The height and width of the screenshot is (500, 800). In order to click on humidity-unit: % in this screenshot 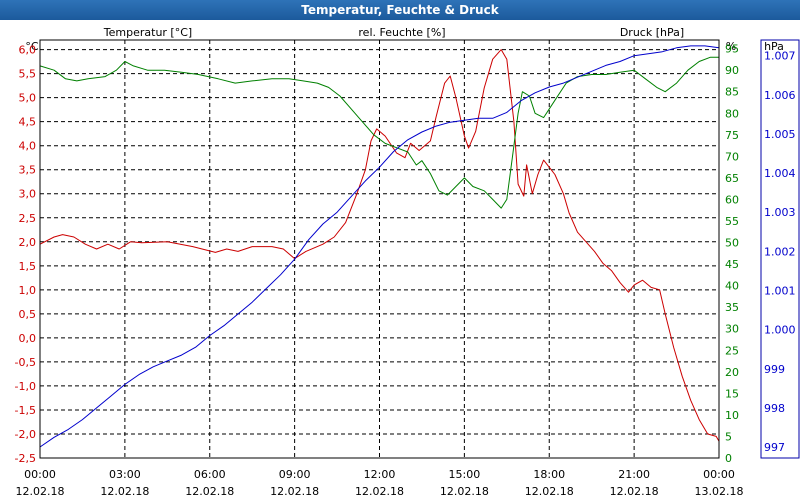, I will do `click(731, 46)`.